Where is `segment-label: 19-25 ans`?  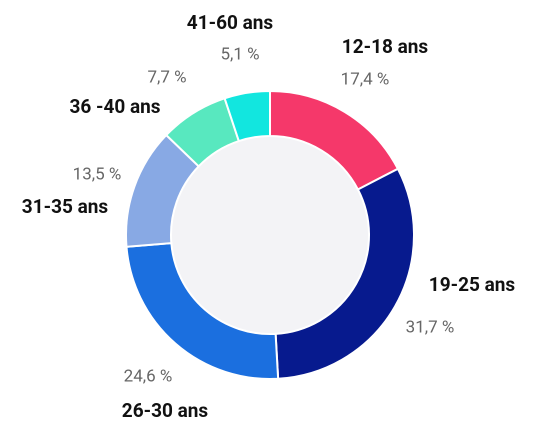
segment-label: 19-25 ans is located at coordinates (472, 284).